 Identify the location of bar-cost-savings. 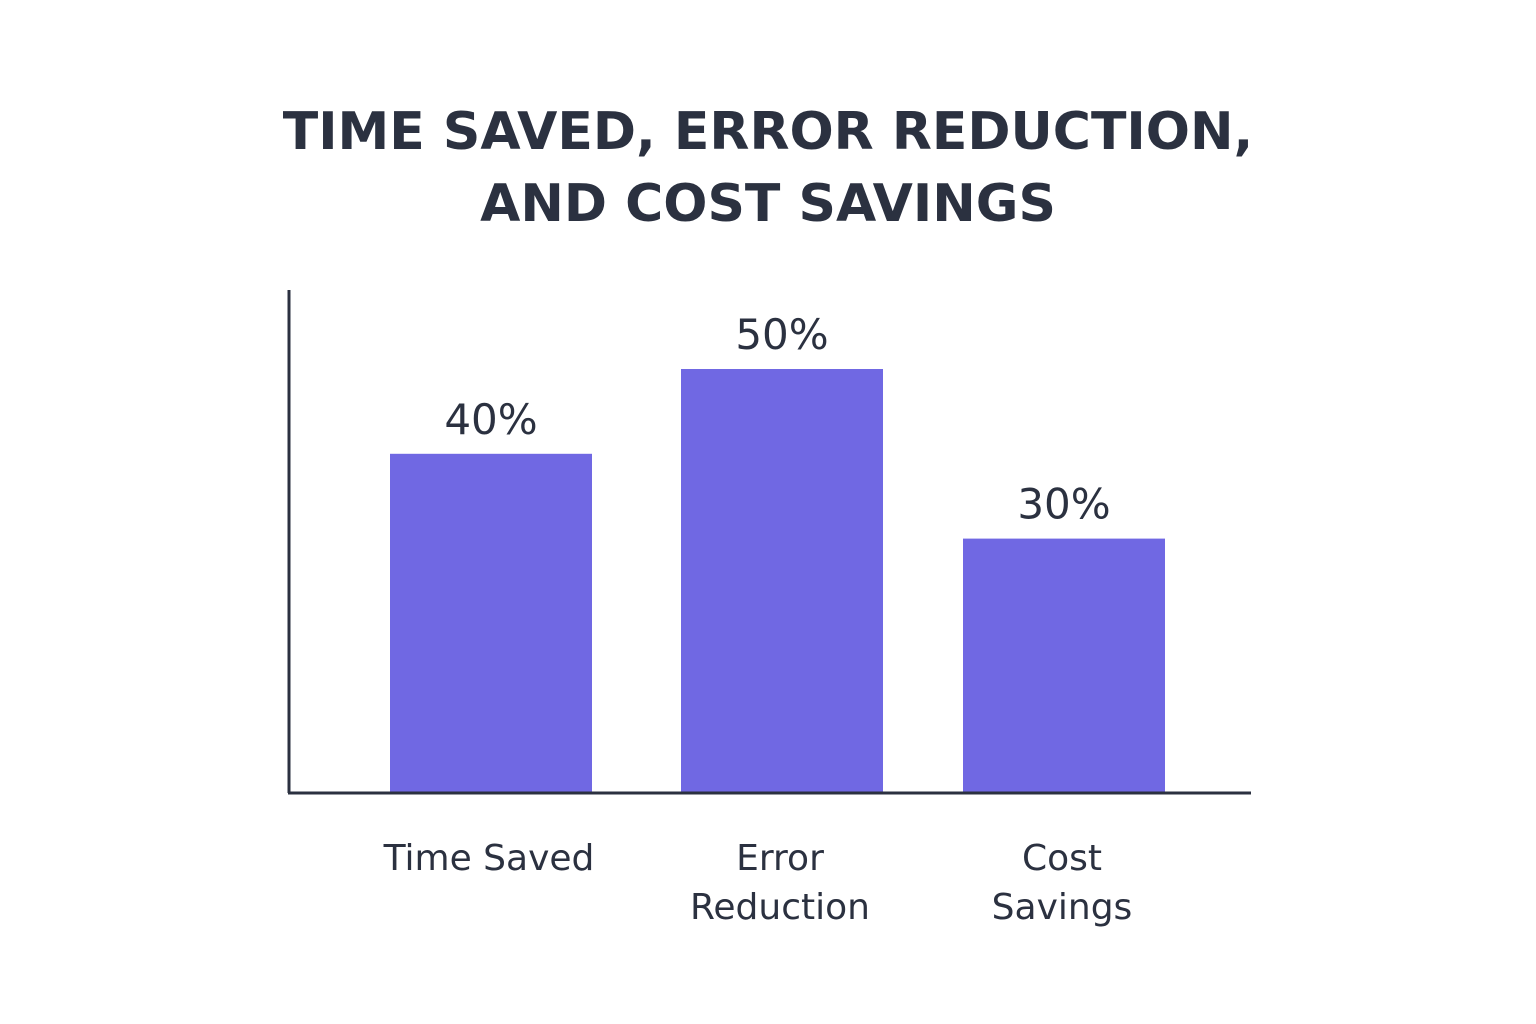
(1064, 665).